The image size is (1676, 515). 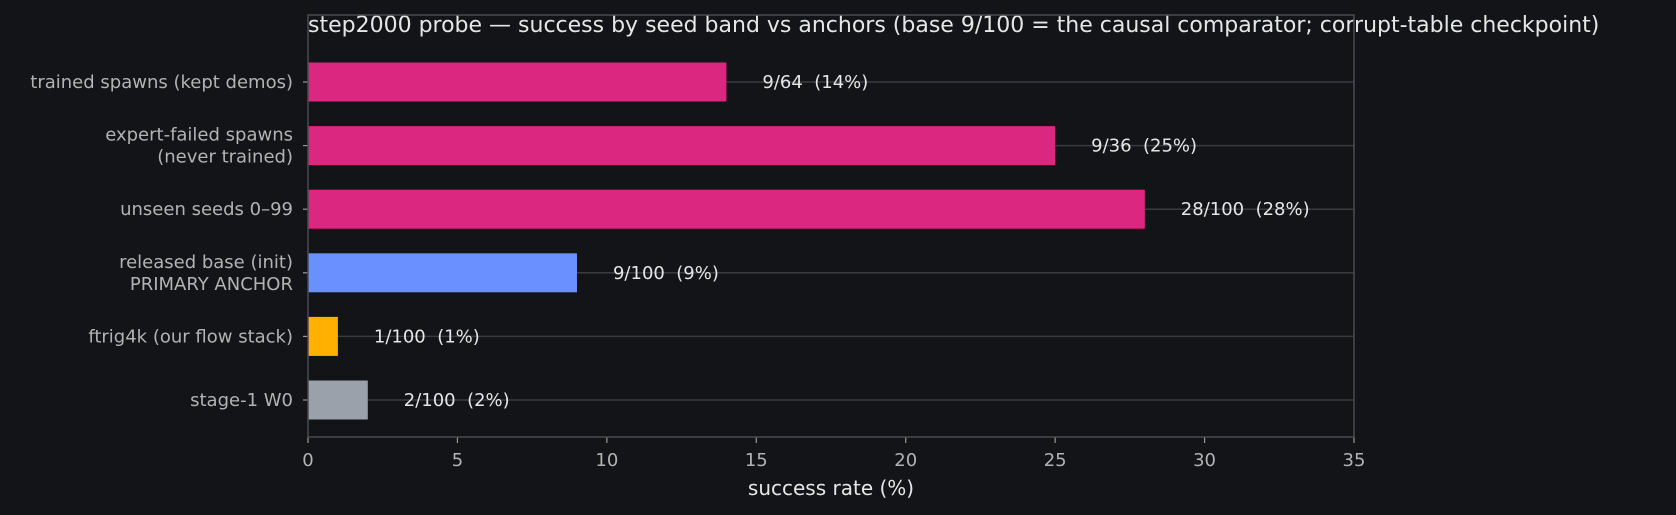 I want to click on bar-value-label: 1/100 (1%), so click(x=427, y=336).